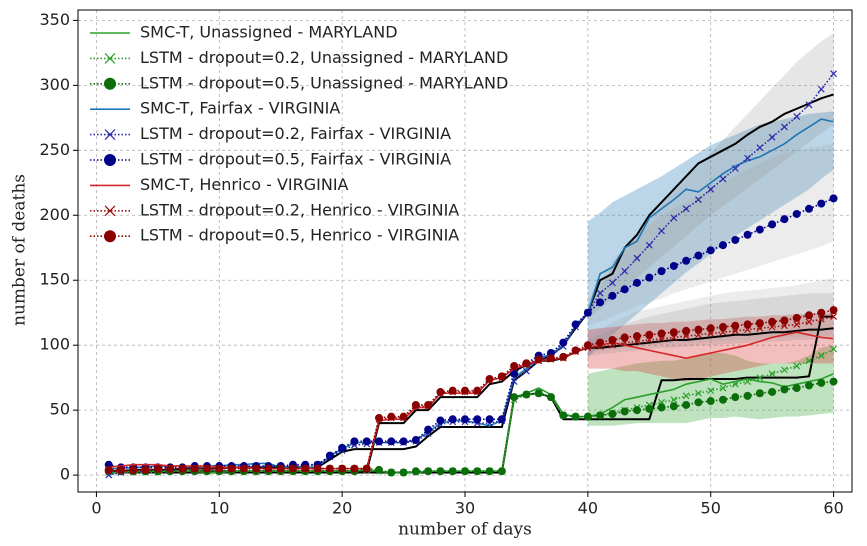  What do you see at coordinates (54, 214) in the screenshot?
I see `y-tick-label: 200` at bounding box center [54, 214].